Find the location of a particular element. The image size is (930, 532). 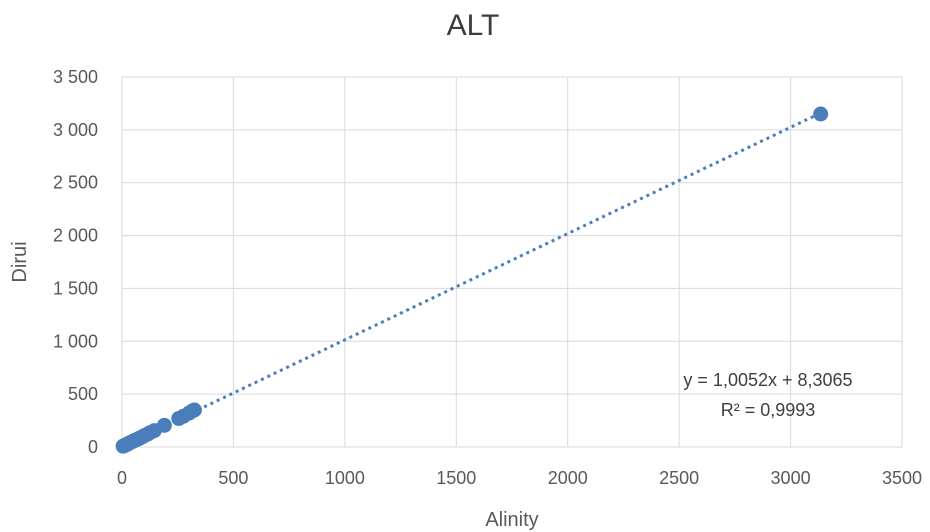

x-tick-label: 1500 is located at coordinates (456, 478).